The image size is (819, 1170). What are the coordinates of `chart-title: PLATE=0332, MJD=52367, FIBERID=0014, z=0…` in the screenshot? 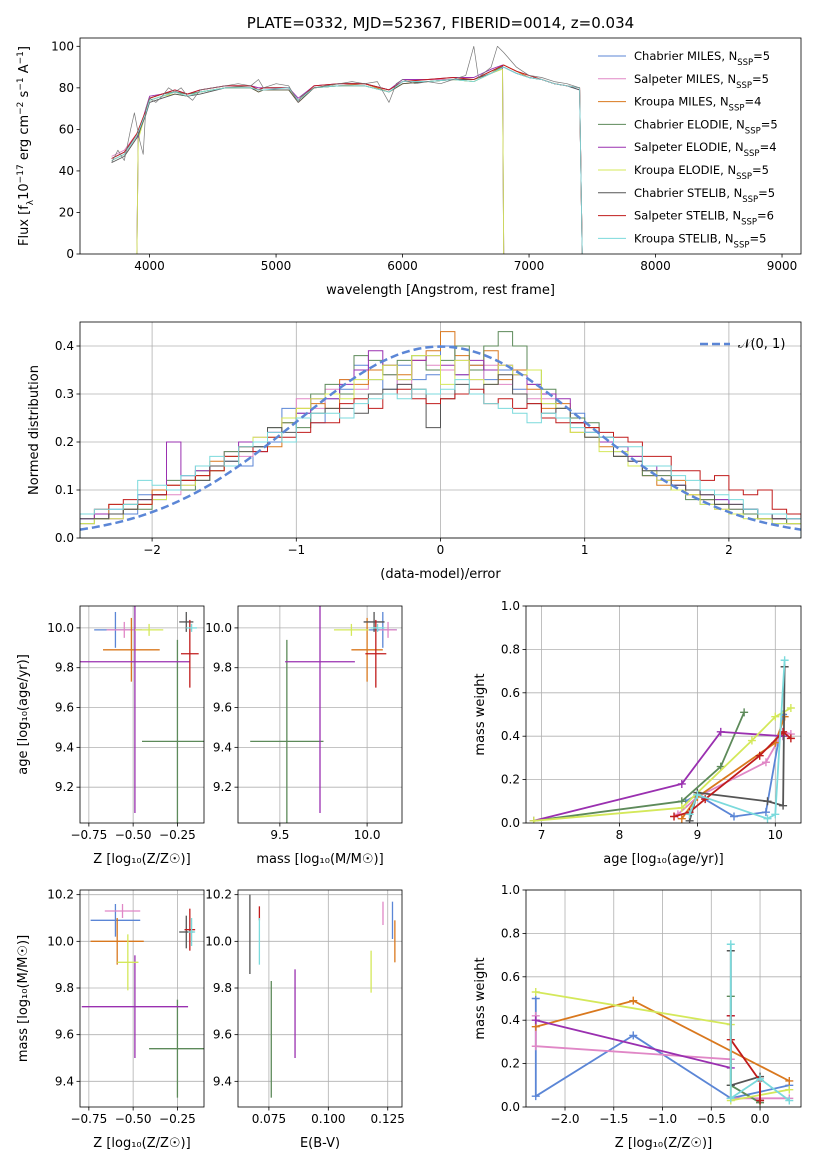 It's located at (440, 23).